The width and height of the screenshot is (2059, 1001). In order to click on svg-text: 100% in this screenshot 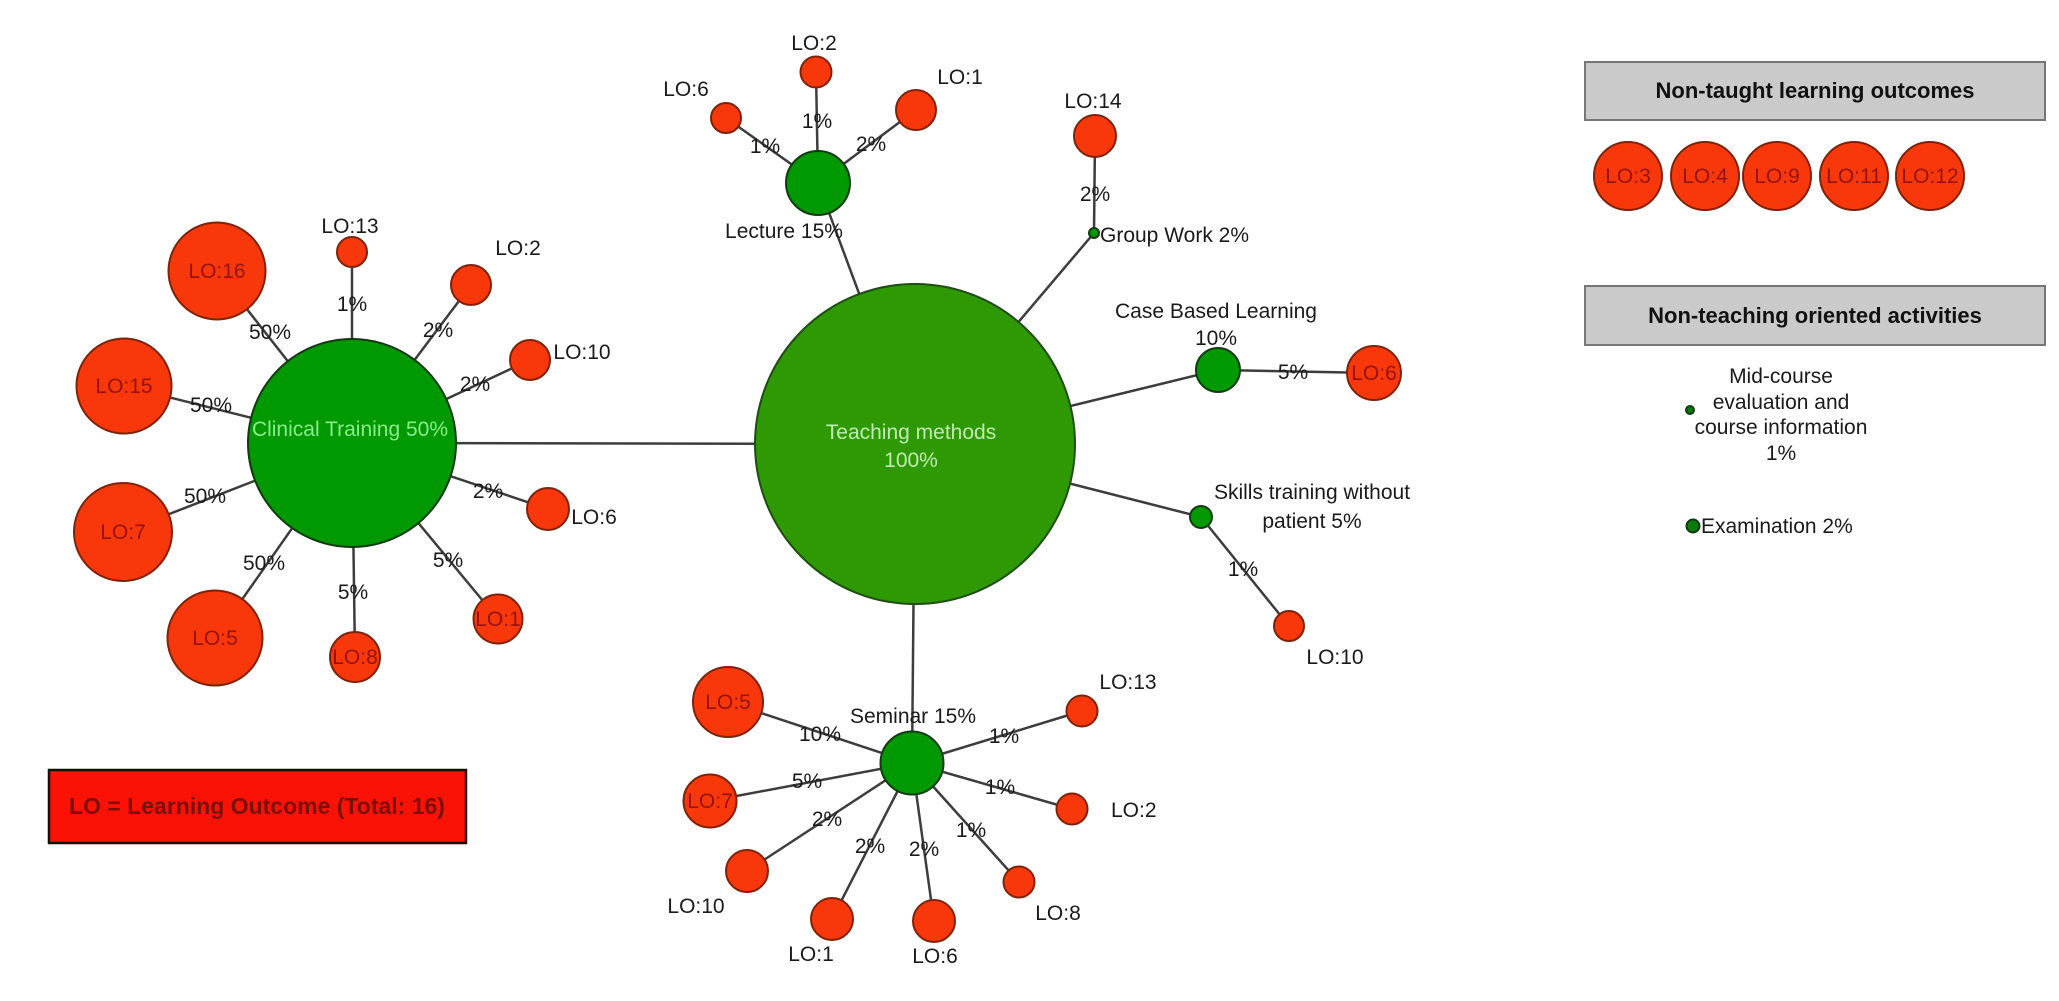, I will do `click(911, 460)`.